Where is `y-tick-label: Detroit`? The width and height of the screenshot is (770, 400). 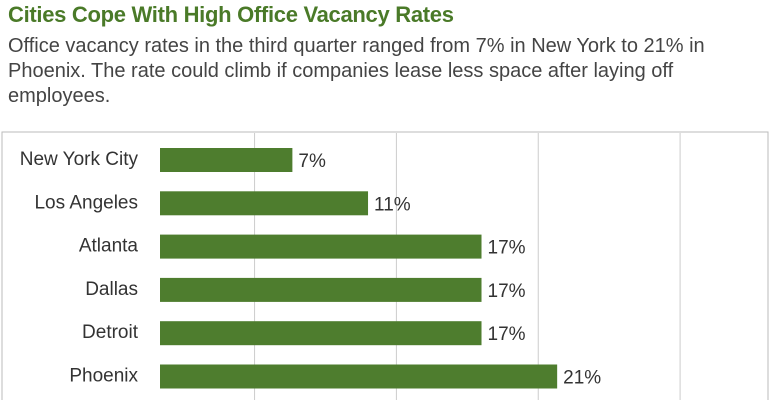
y-tick-label: Detroit is located at coordinates (110, 332).